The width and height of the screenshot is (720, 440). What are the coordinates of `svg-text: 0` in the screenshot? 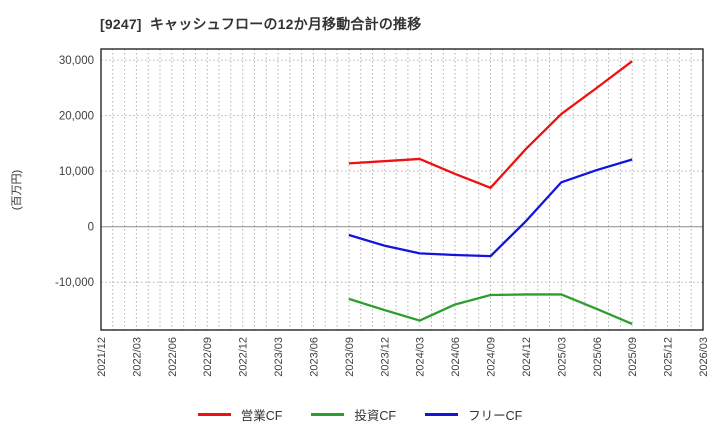 It's located at (91, 228).